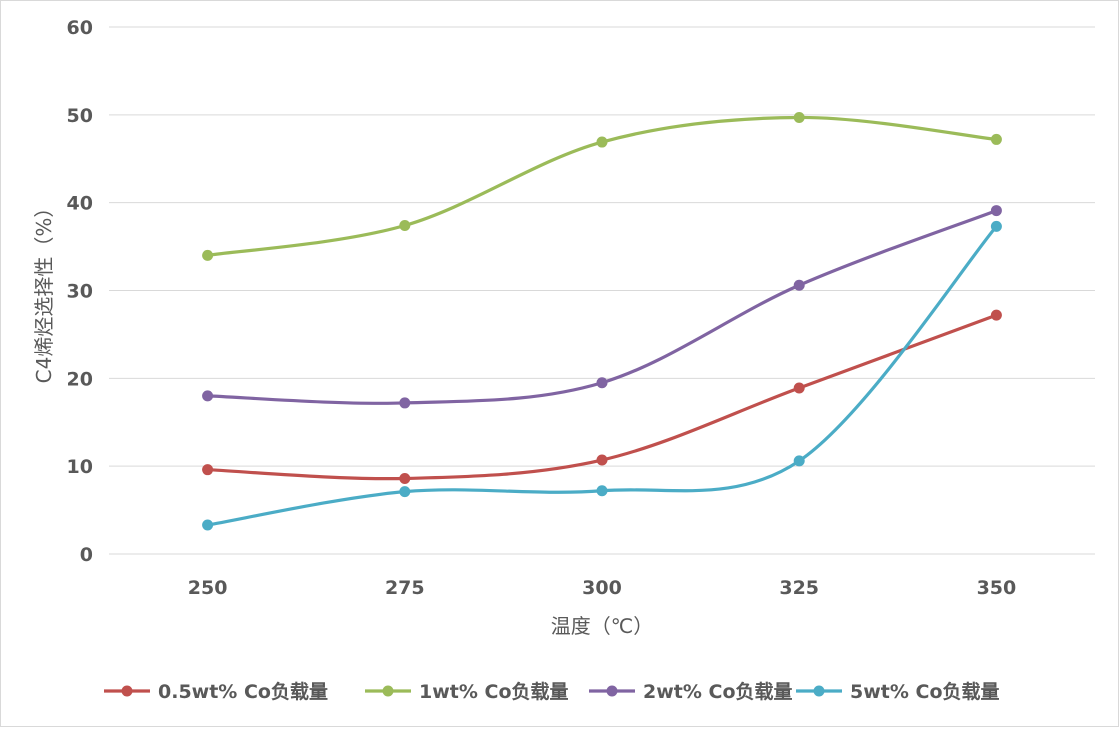  What do you see at coordinates (208, 588) in the screenshot?
I see `x-tick-label: 250` at bounding box center [208, 588].